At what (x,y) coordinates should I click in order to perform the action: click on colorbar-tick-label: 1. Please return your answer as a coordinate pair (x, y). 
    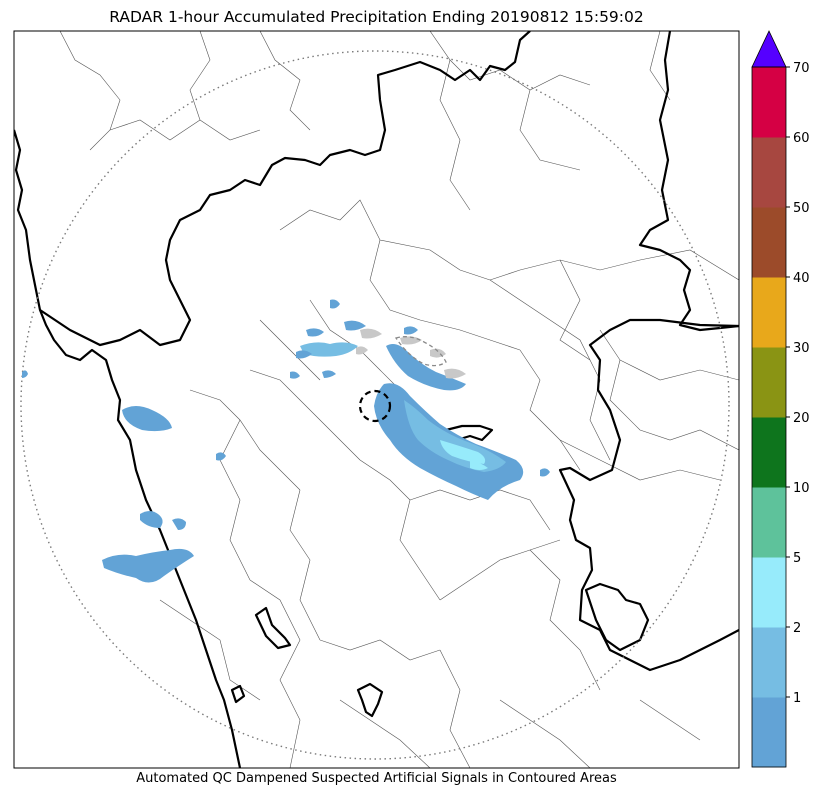
    Looking at the image, I should click on (797, 698).